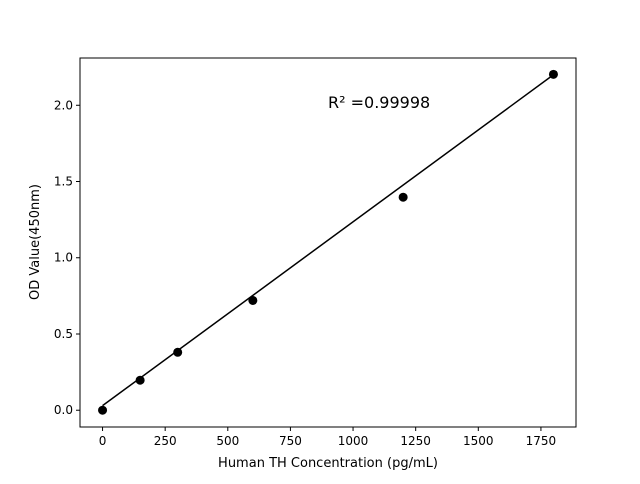 Image resolution: width=640 pixels, height=484 pixels. Describe the element at coordinates (541, 441) in the screenshot. I see `x-tick-label: 1750` at that location.